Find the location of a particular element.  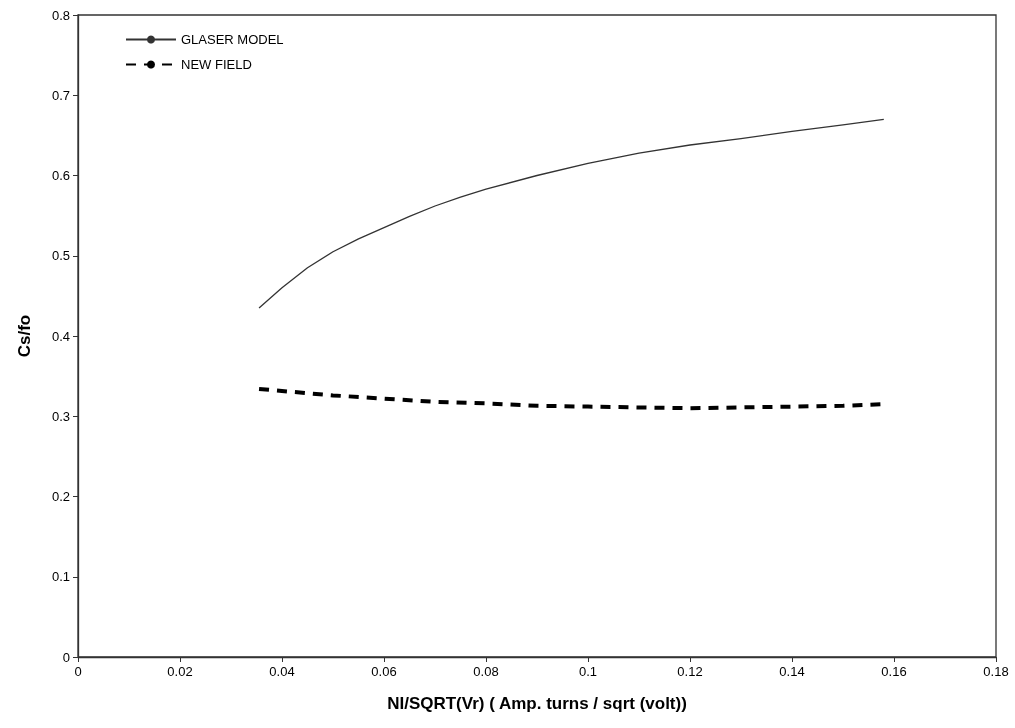

y-axis-title: Cs/fo is located at coordinates (24, 336).